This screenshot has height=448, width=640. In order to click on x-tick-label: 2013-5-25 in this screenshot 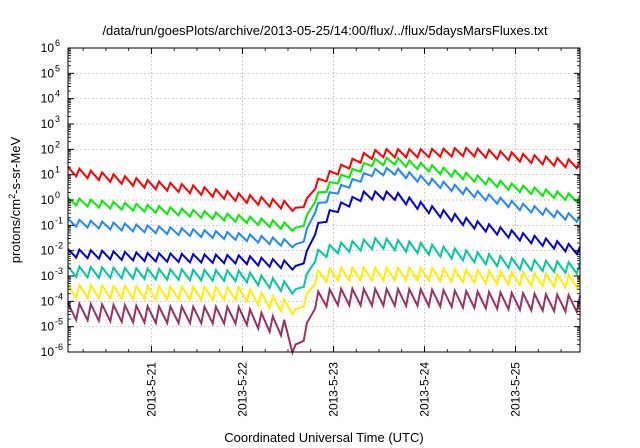, I will do `click(516, 389)`.